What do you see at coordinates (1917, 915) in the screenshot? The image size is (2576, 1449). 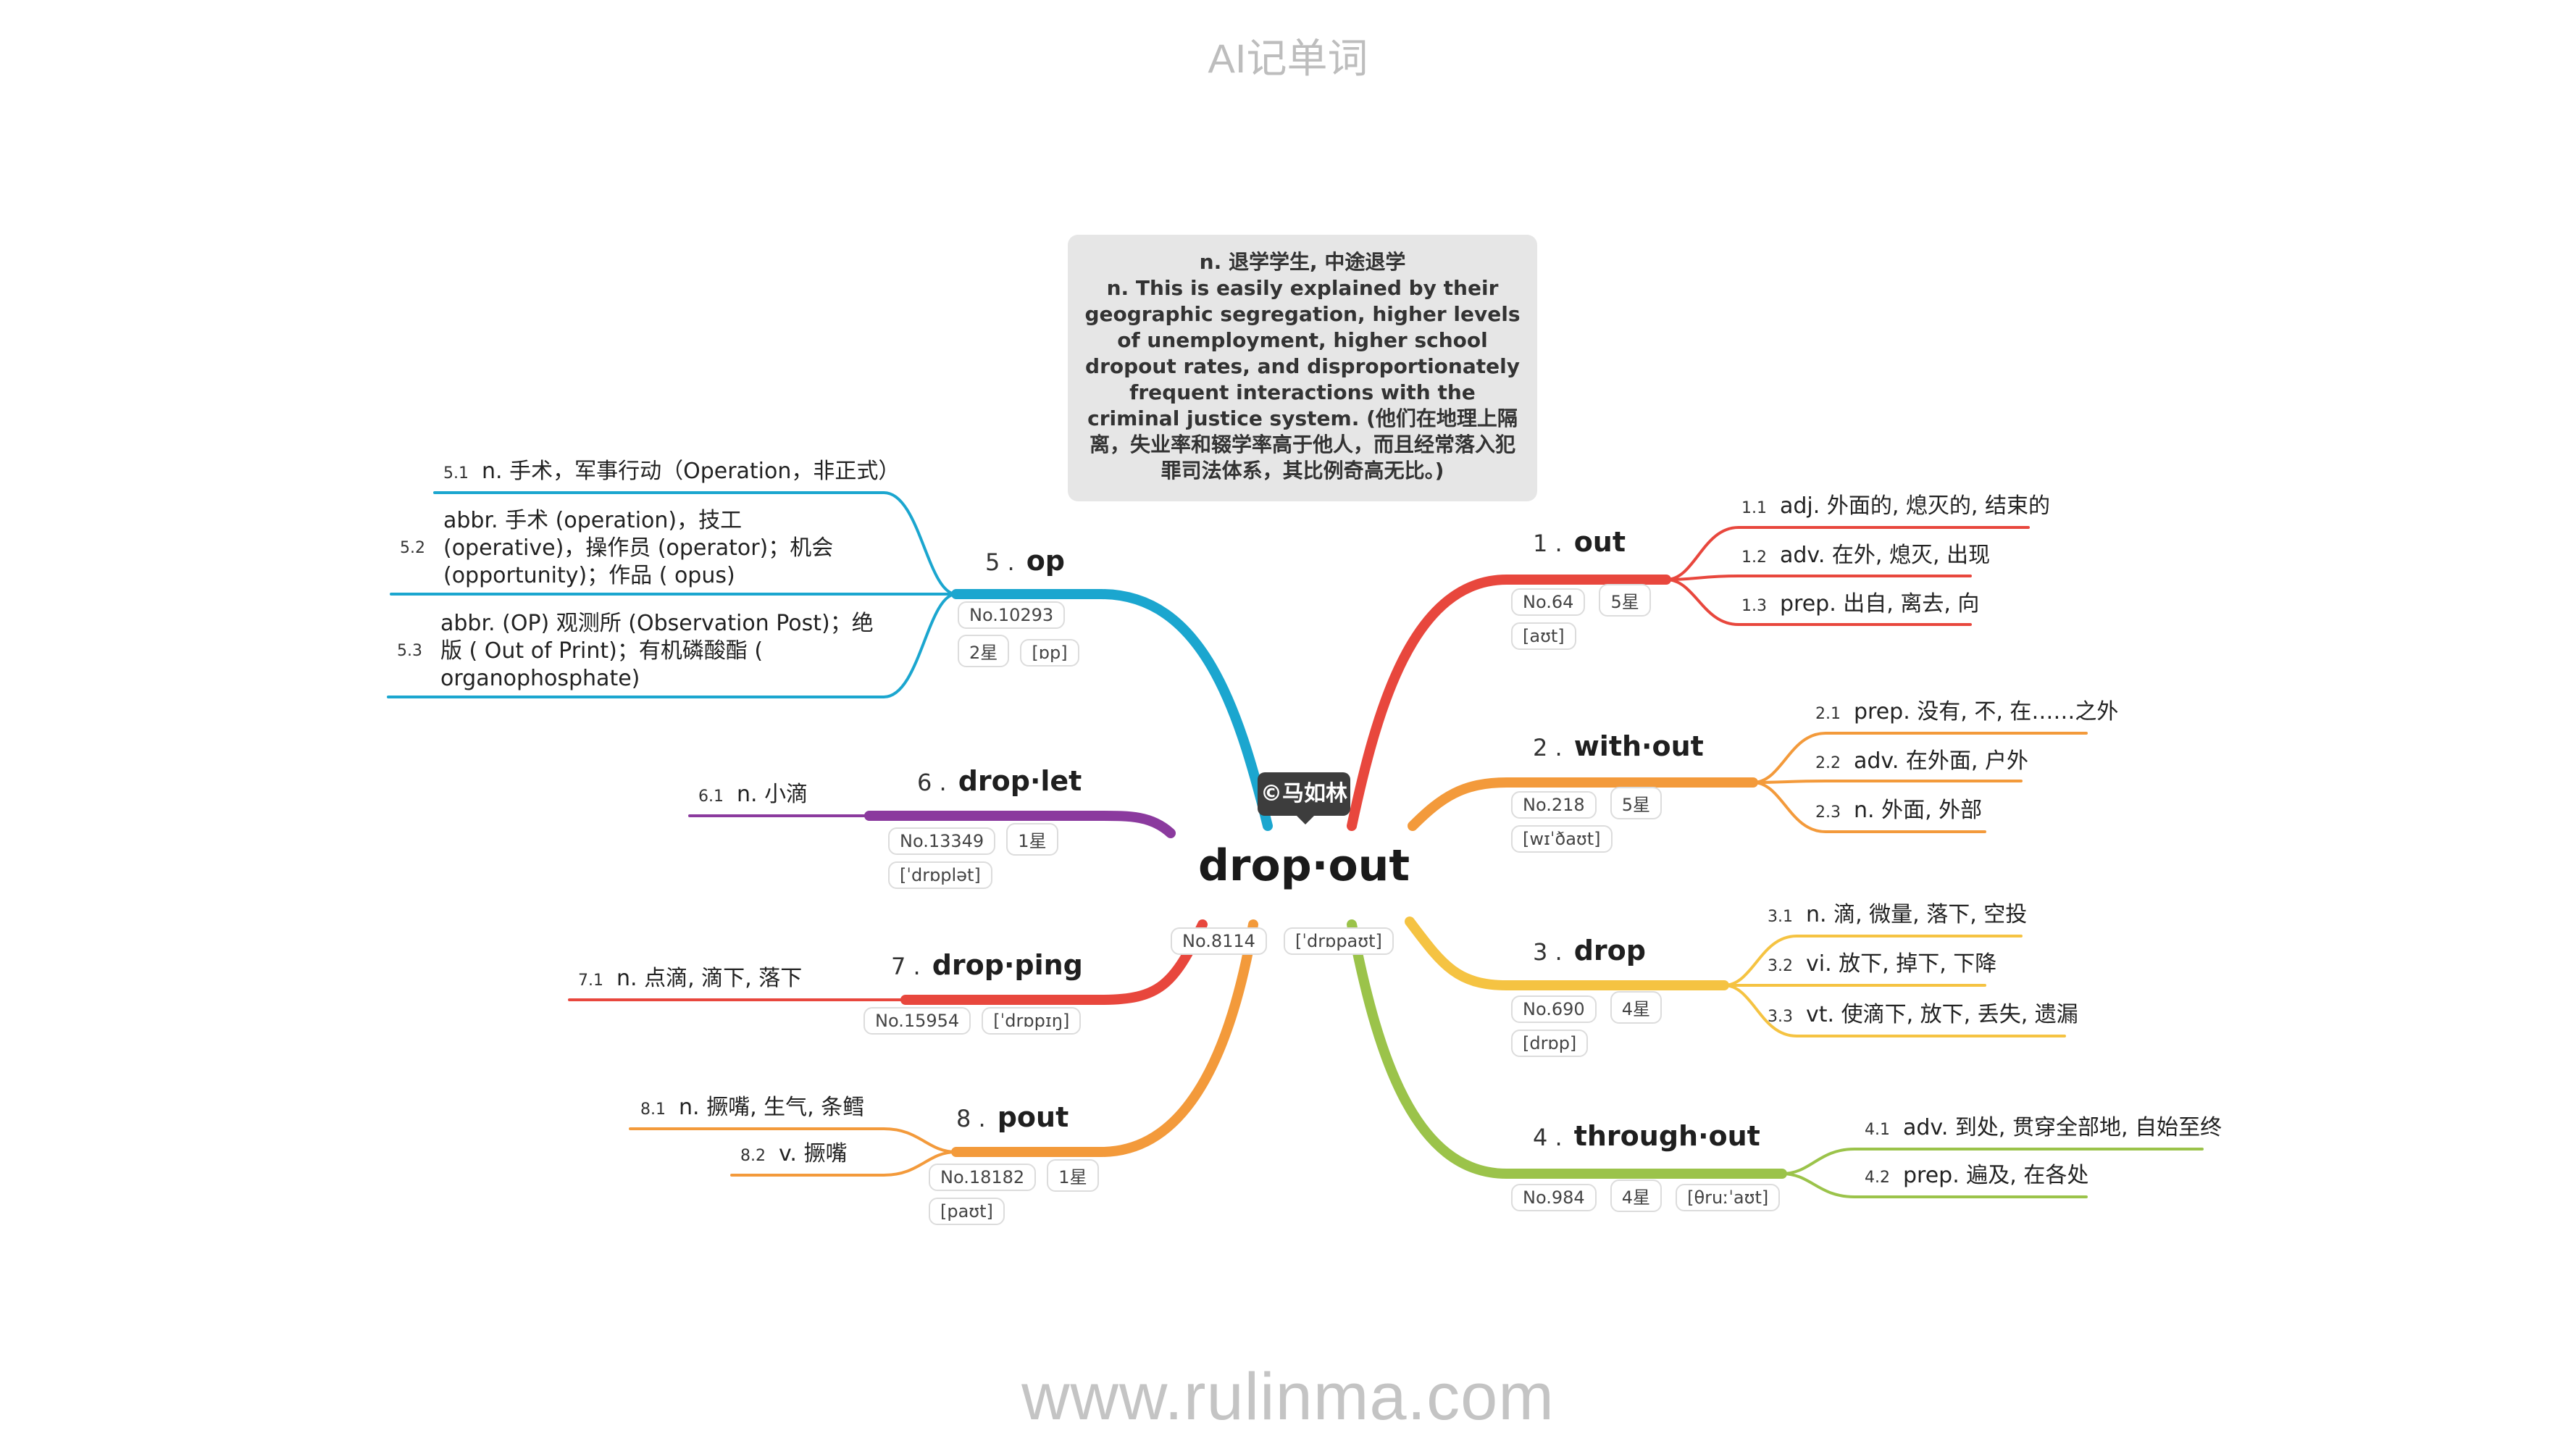 I see `sense-text: n. 滴, 微量, 落下, 空投` at bounding box center [1917, 915].